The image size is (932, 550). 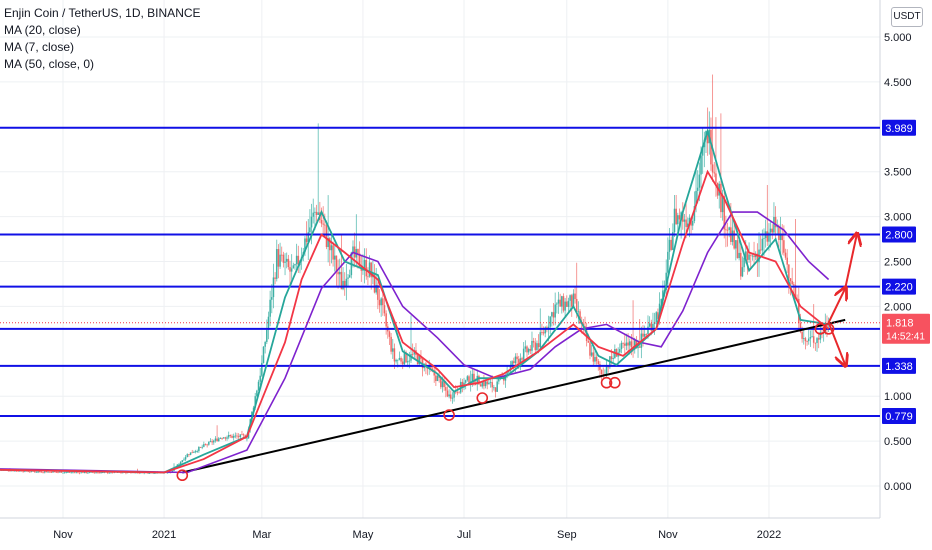 What do you see at coordinates (907, 17) in the screenshot?
I see `currency-unit-button: USDT` at bounding box center [907, 17].